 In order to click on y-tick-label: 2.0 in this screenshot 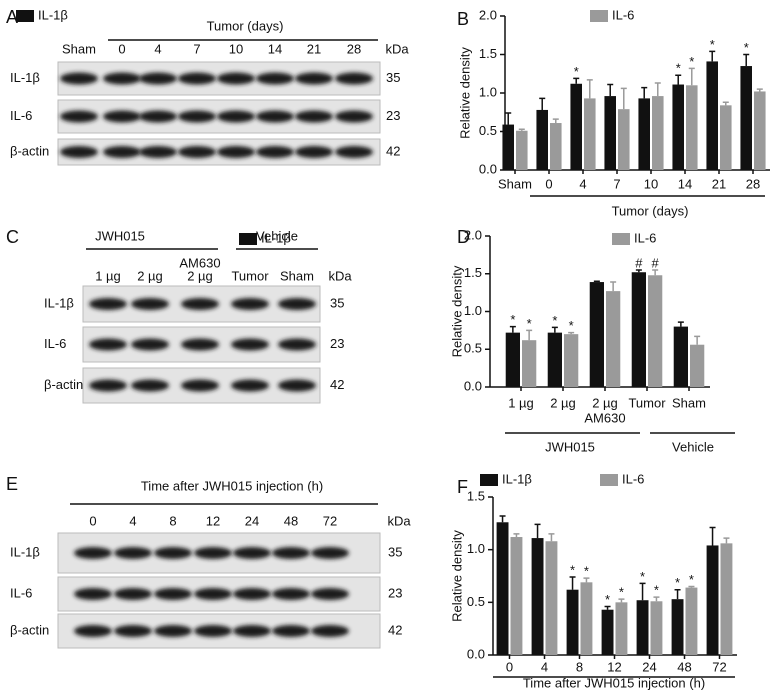, I will do `click(473, 234)`.